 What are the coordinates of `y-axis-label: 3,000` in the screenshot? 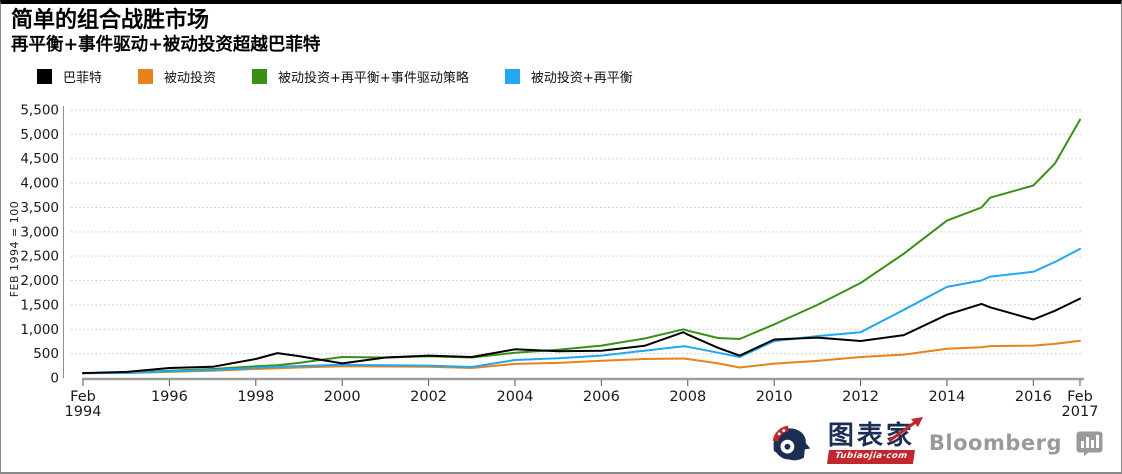 It's located at (39, 232).